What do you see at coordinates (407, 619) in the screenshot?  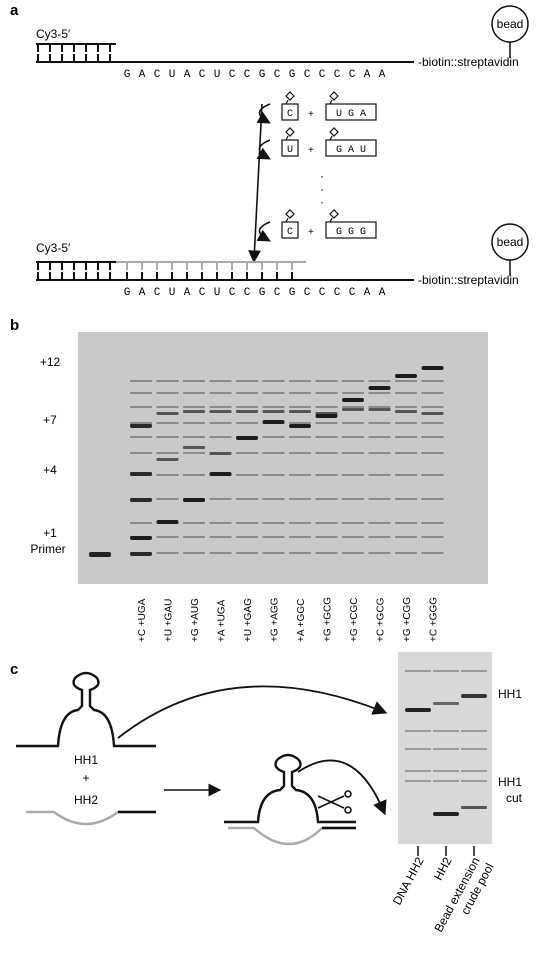 I see `gel-b-lane-label: +G +CGG` at bounding box center [407, 619].